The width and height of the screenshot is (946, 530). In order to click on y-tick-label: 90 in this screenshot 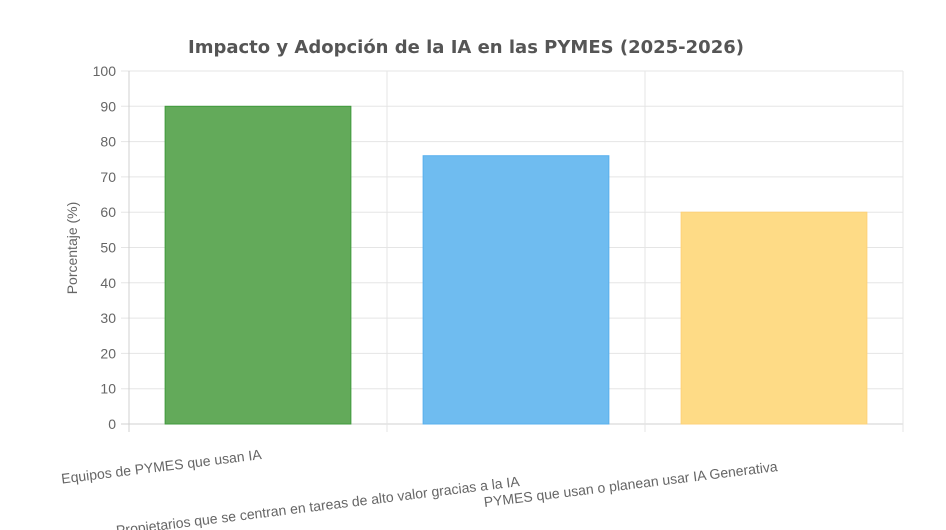, I will do `click(108, 106)`.